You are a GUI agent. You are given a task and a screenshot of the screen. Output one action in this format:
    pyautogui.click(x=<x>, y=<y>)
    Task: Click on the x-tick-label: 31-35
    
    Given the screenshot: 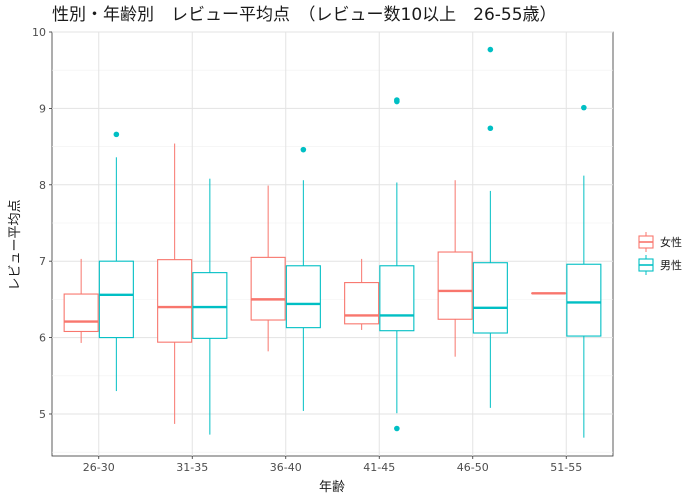 What is the action you would take?
    pyautogui.click(x=192, y=467)
    